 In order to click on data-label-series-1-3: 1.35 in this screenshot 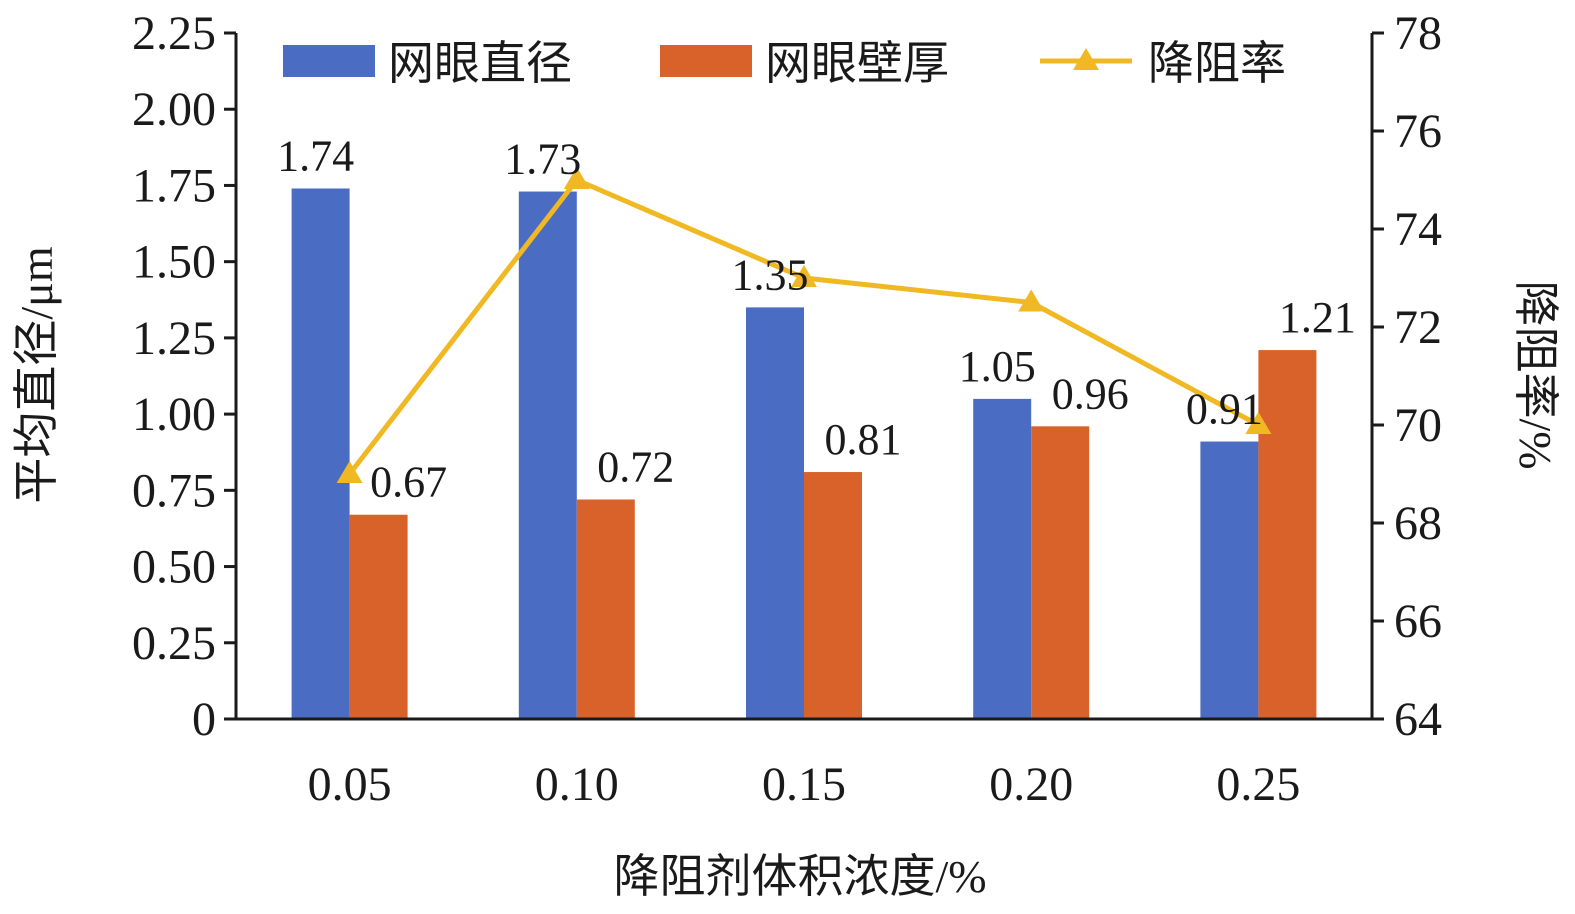, I will do `click(770, 274)`.